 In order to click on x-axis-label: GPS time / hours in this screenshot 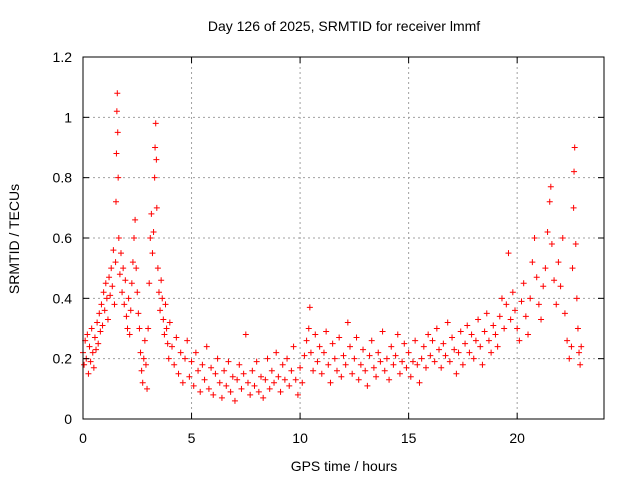, I will do `click(344, 466)`.